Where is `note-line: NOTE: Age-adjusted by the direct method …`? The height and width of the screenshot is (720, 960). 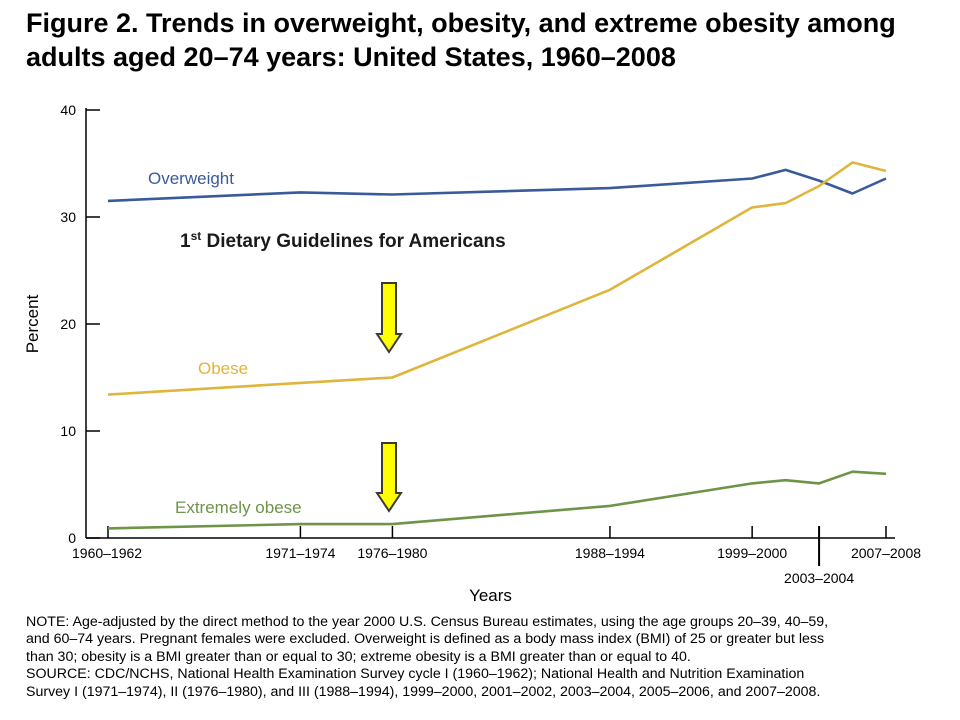
note-line: NOTE: Age-adjusted by the direct method … is located at coordinates (427, 622).